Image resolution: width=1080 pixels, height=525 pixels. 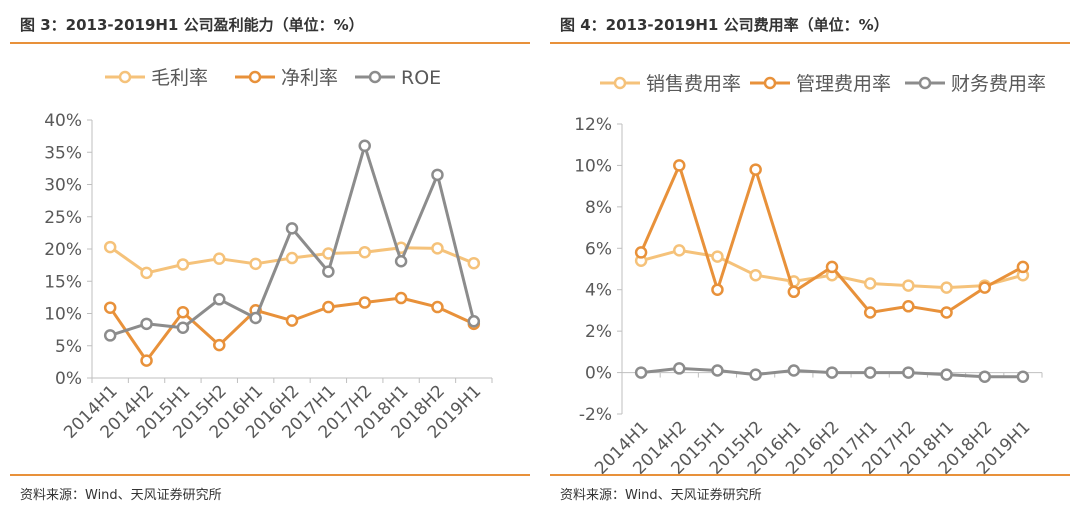 What do you see at coordinates (693, 84) in the screenshot?
I see `legend-label: 销售费用率` at bounding box center [693, 84].